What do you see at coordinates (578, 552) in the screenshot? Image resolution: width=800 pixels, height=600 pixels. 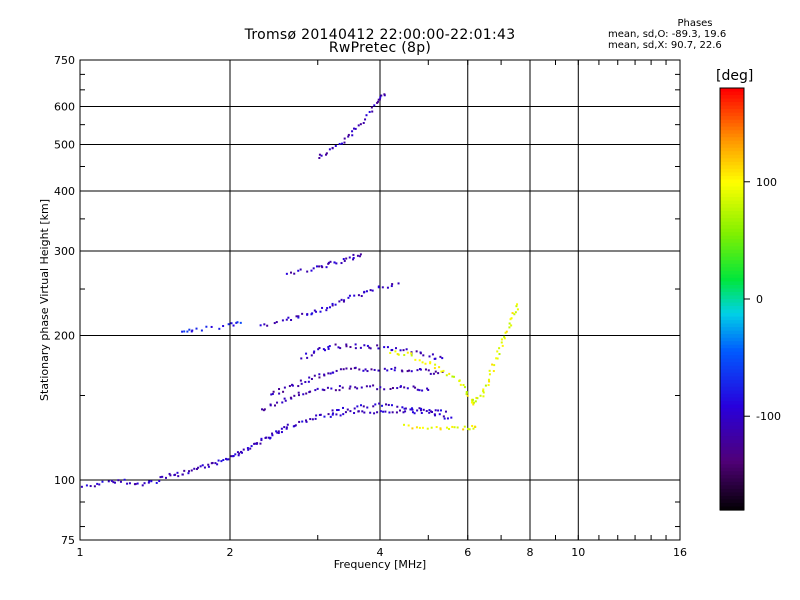 I see `x-tick-label: 10` at bounding box center [578, 552].